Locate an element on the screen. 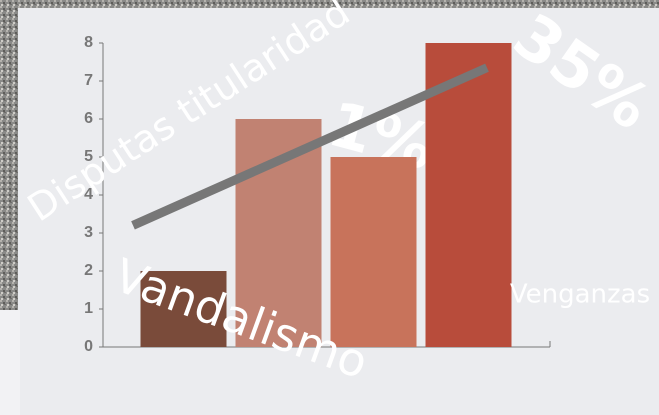 Image resolution: width=659 pixels, height=415 pixels. annotation: Venganzas is located at coordinates (580, 295).